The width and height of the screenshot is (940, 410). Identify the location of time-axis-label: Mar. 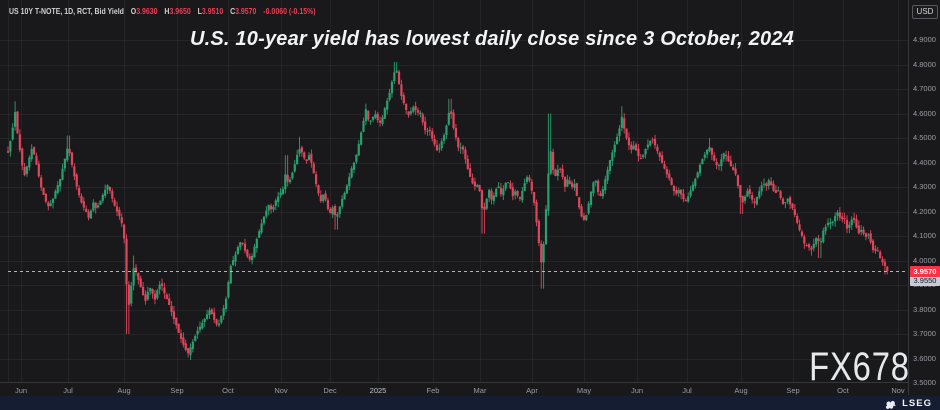
(480, 390).